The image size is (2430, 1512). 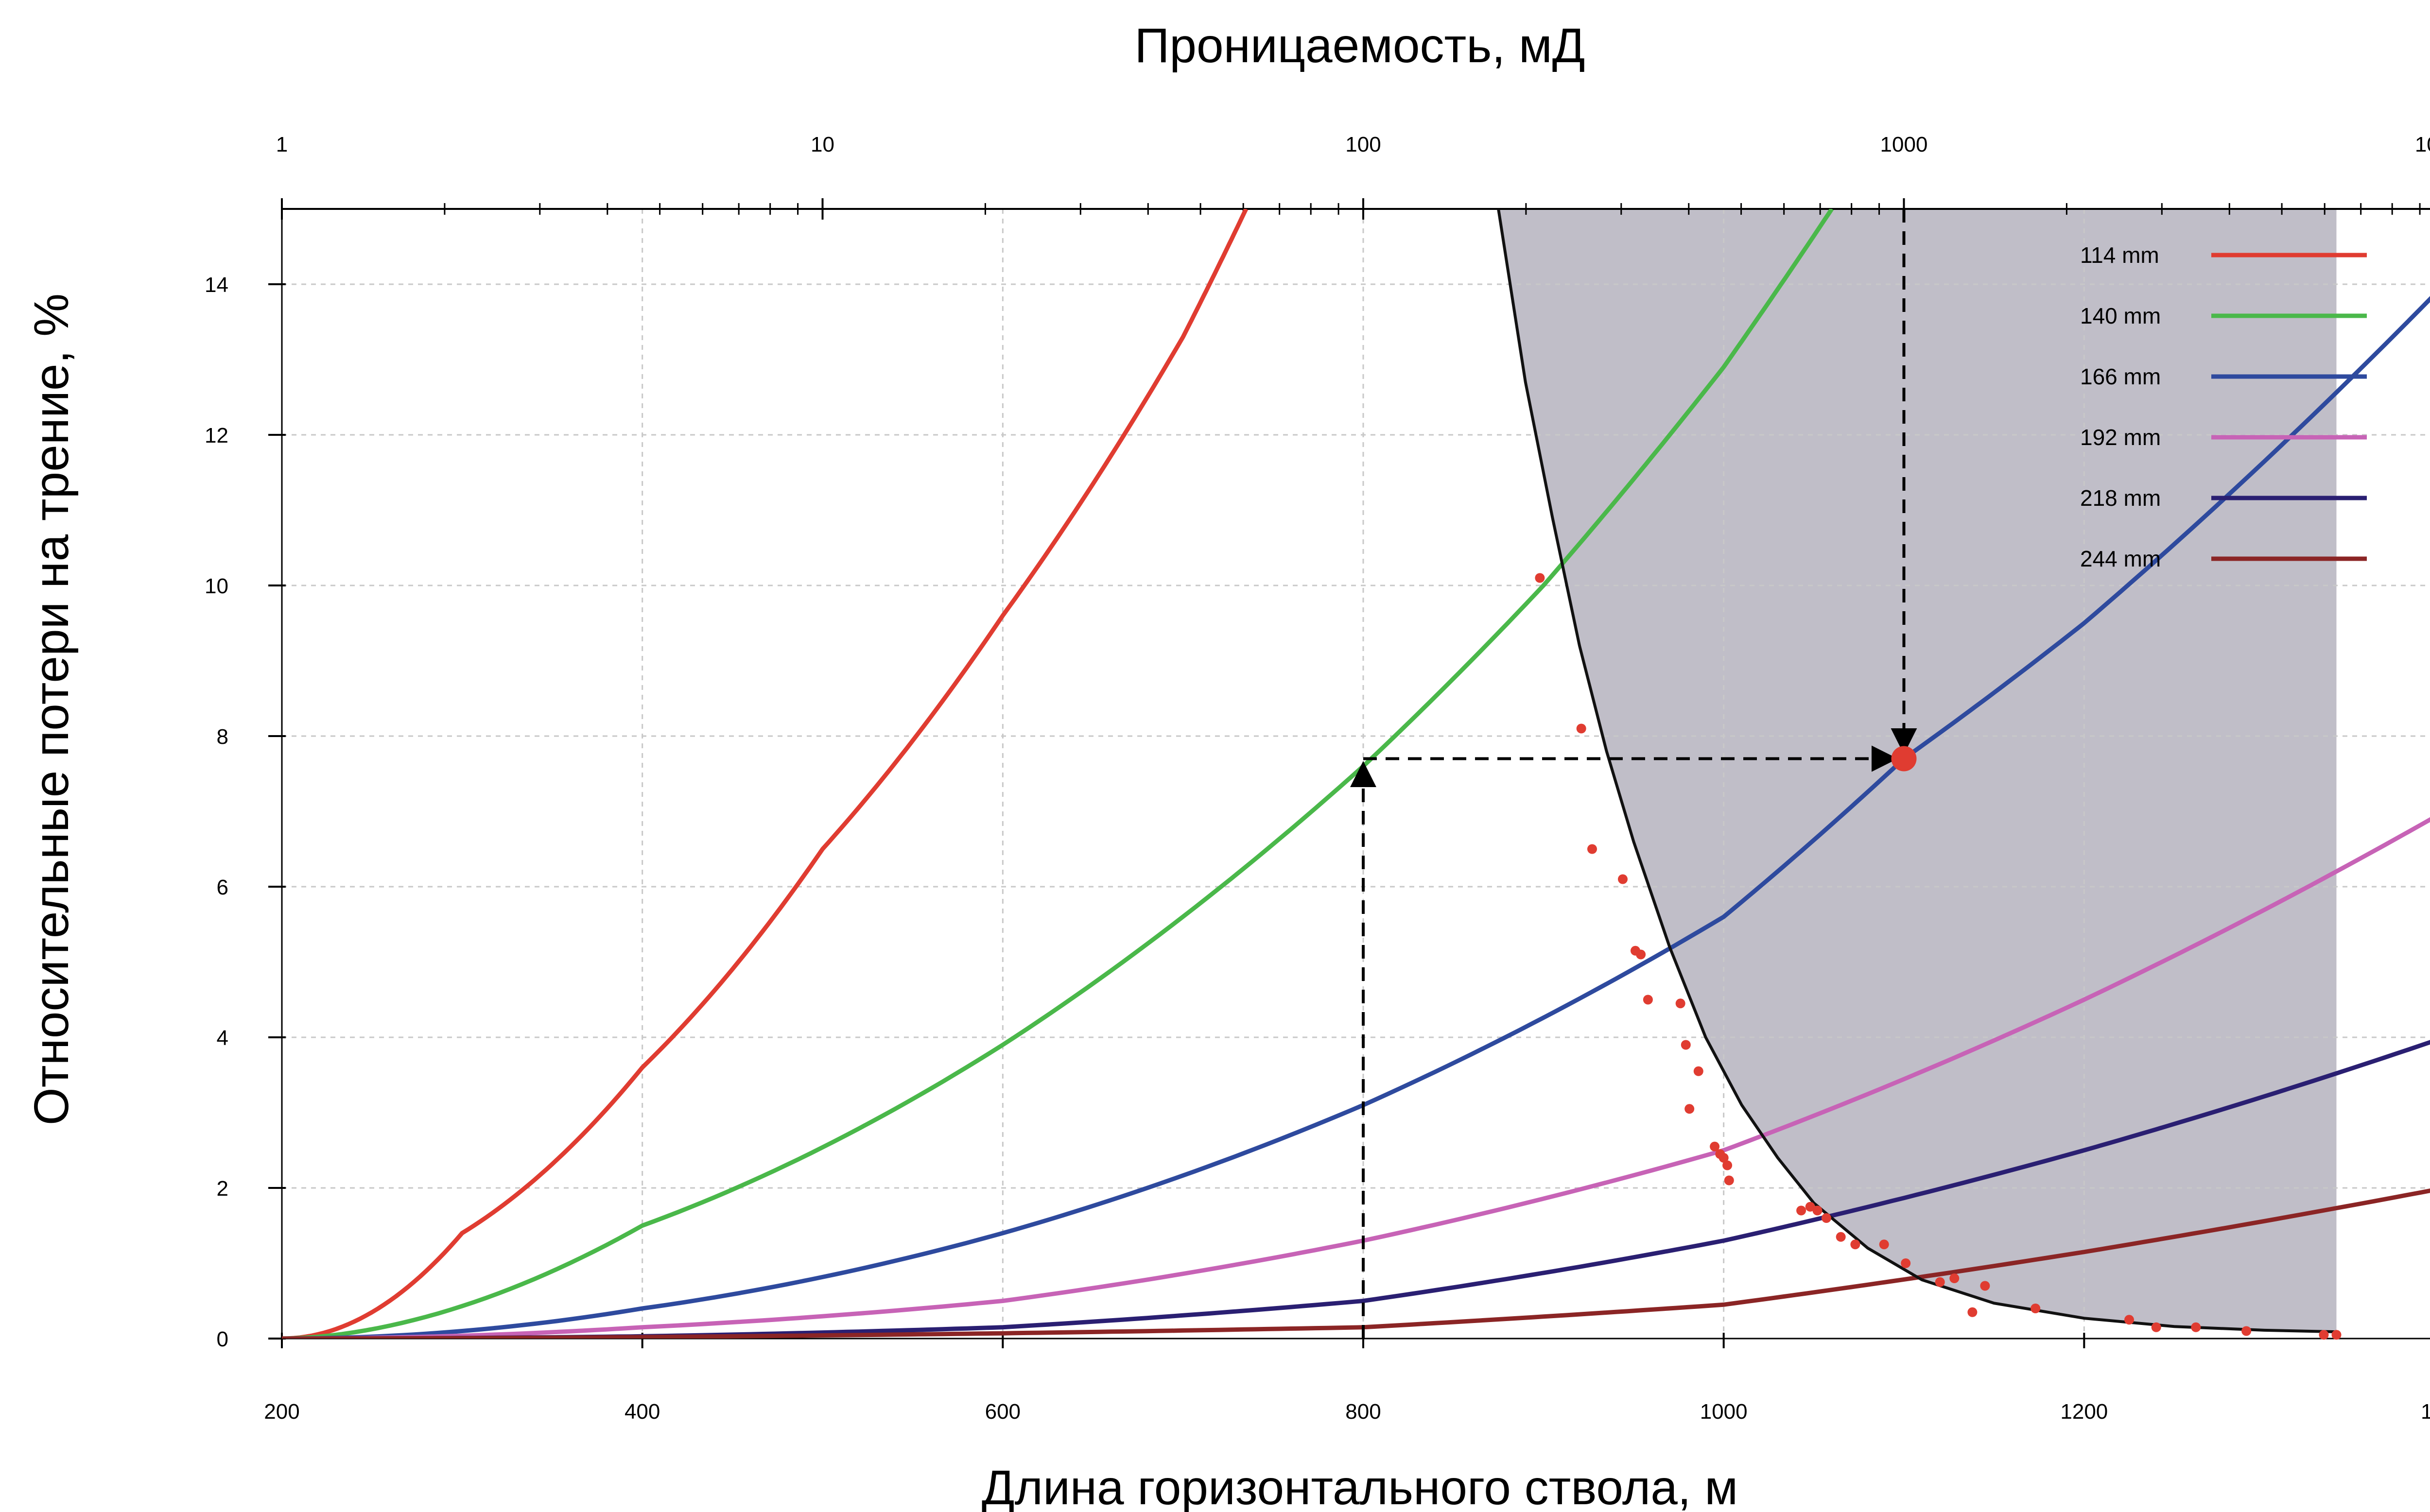 I want to click on legend-label: 244 mm, so click(x=2120, y=558).